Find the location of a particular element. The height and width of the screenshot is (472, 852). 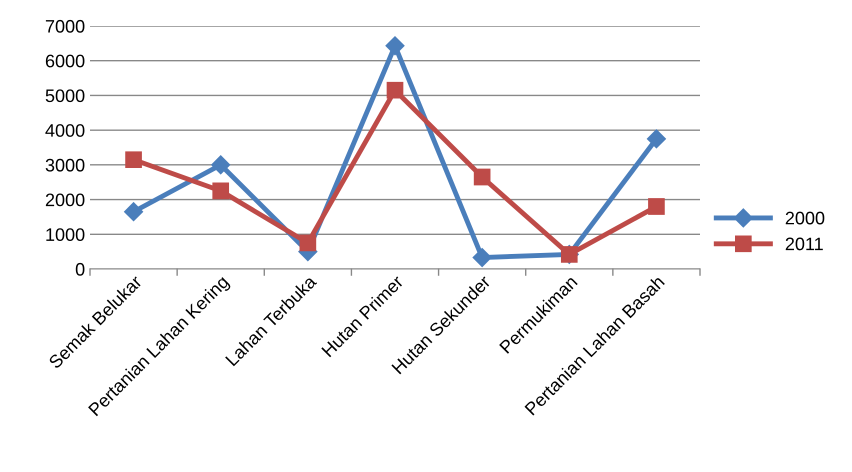

legend-label: 2011 is located at coordinates (804, 244).